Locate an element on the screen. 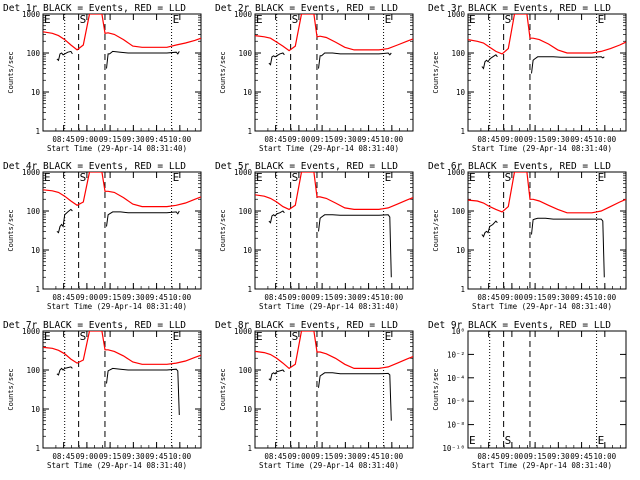 The image size is (640, 480). chart-title: Det 1r BLACK = Events, RED = LLD is located at coordinates (94, 8).